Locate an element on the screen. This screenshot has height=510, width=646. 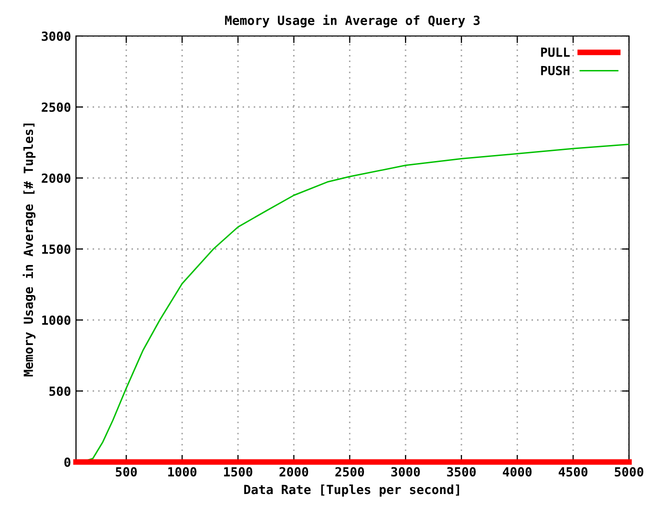
x-tick-label: 1500 is located at coordinates (238, 472).